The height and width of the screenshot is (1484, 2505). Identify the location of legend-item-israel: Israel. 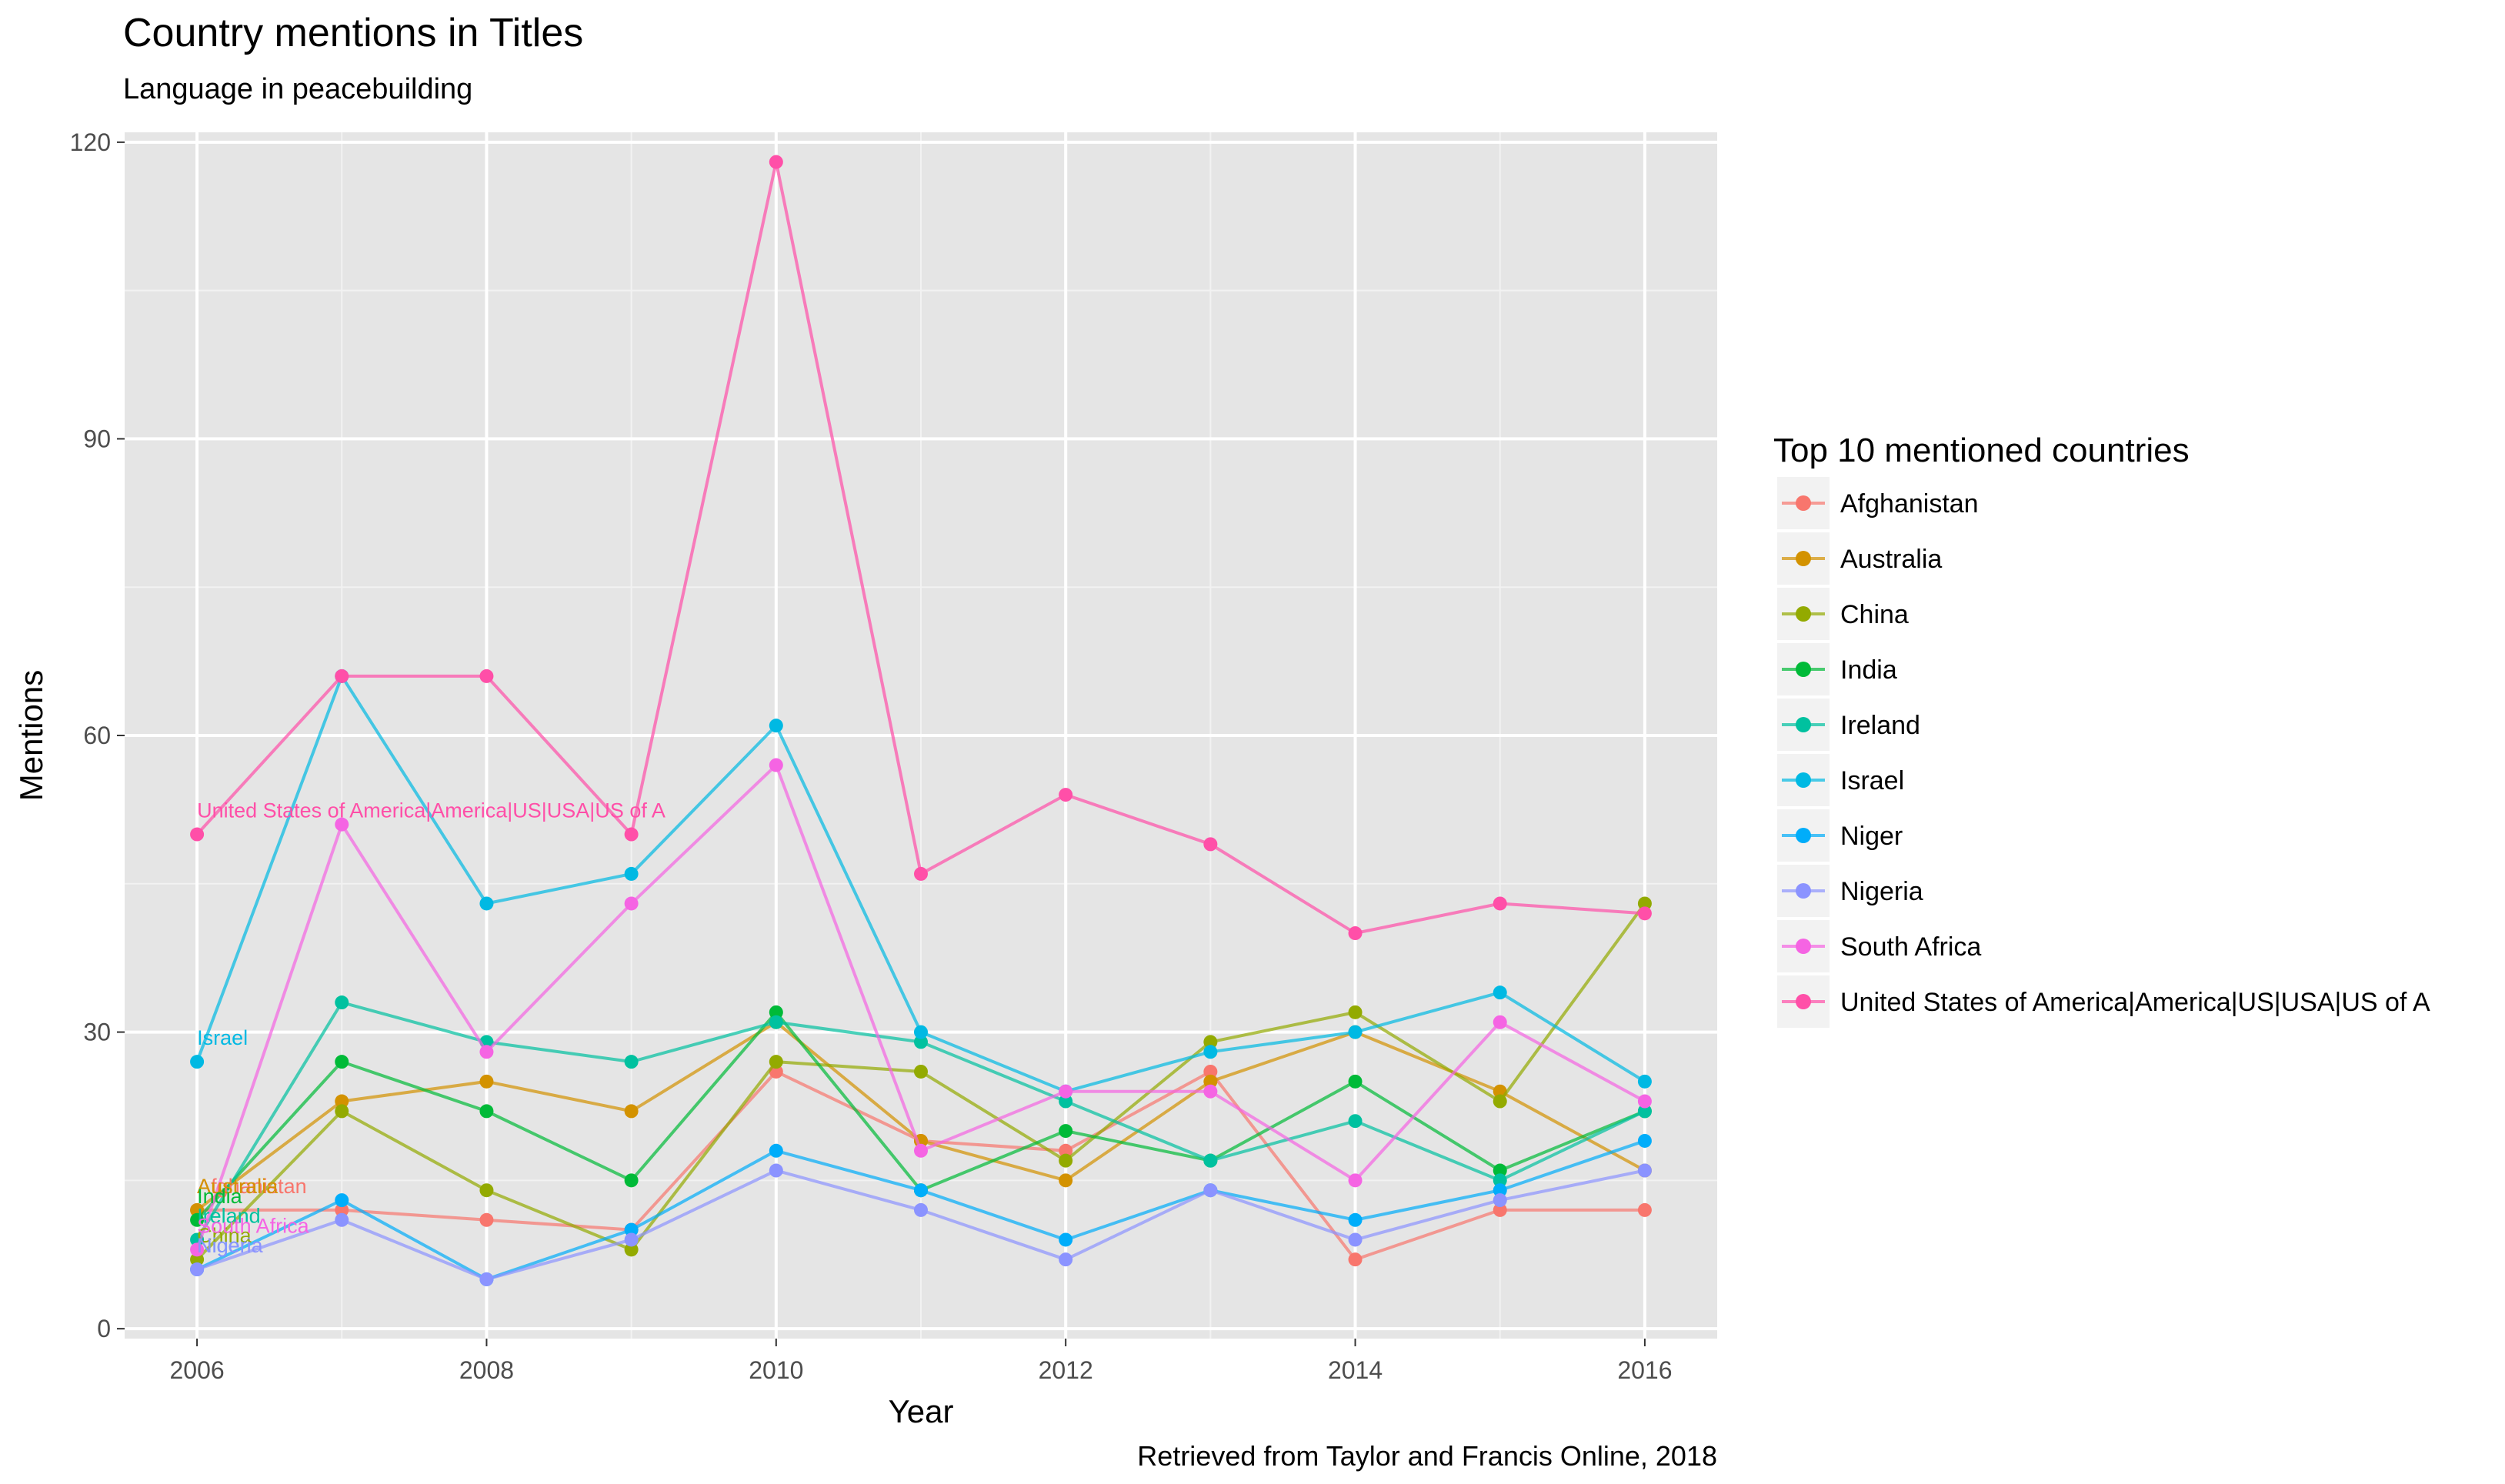
(1840, 780).